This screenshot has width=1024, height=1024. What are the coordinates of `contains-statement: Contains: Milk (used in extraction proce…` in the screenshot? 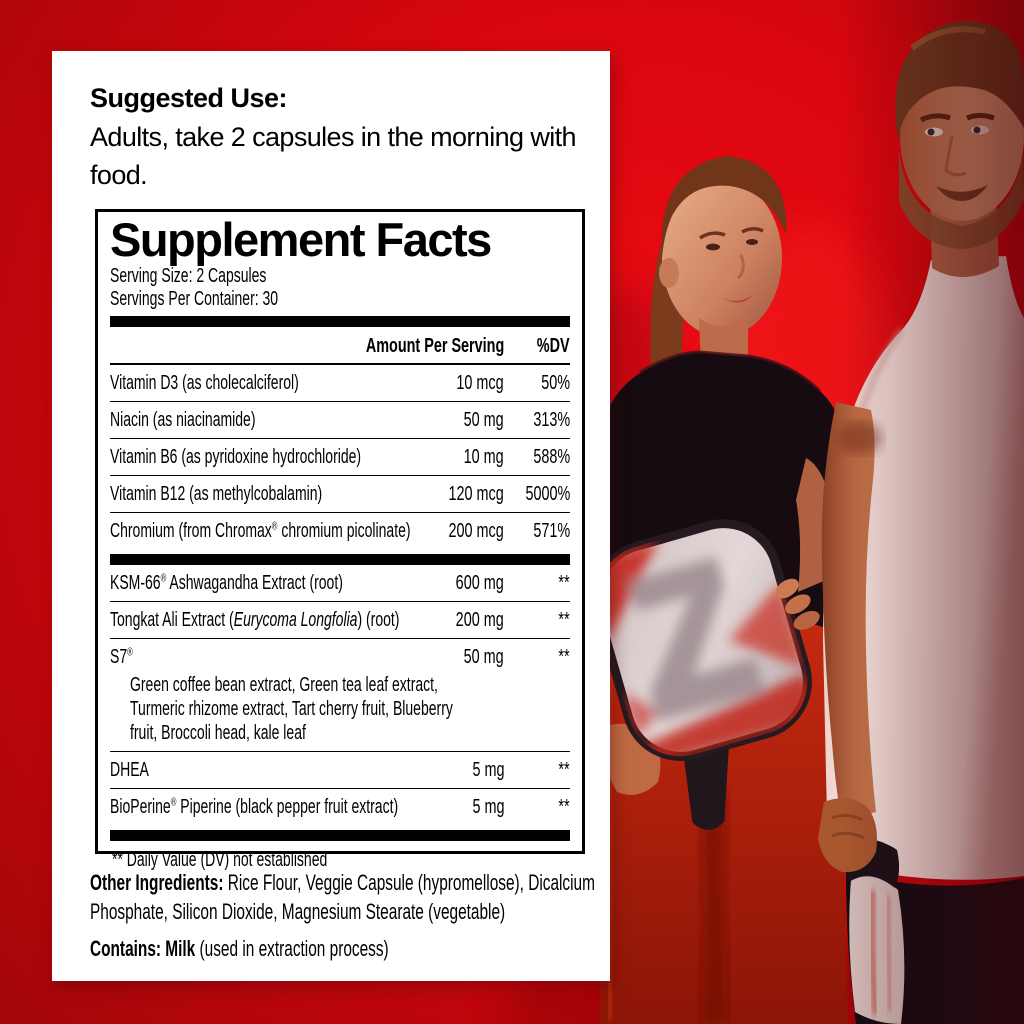 It's located at (338, 949).